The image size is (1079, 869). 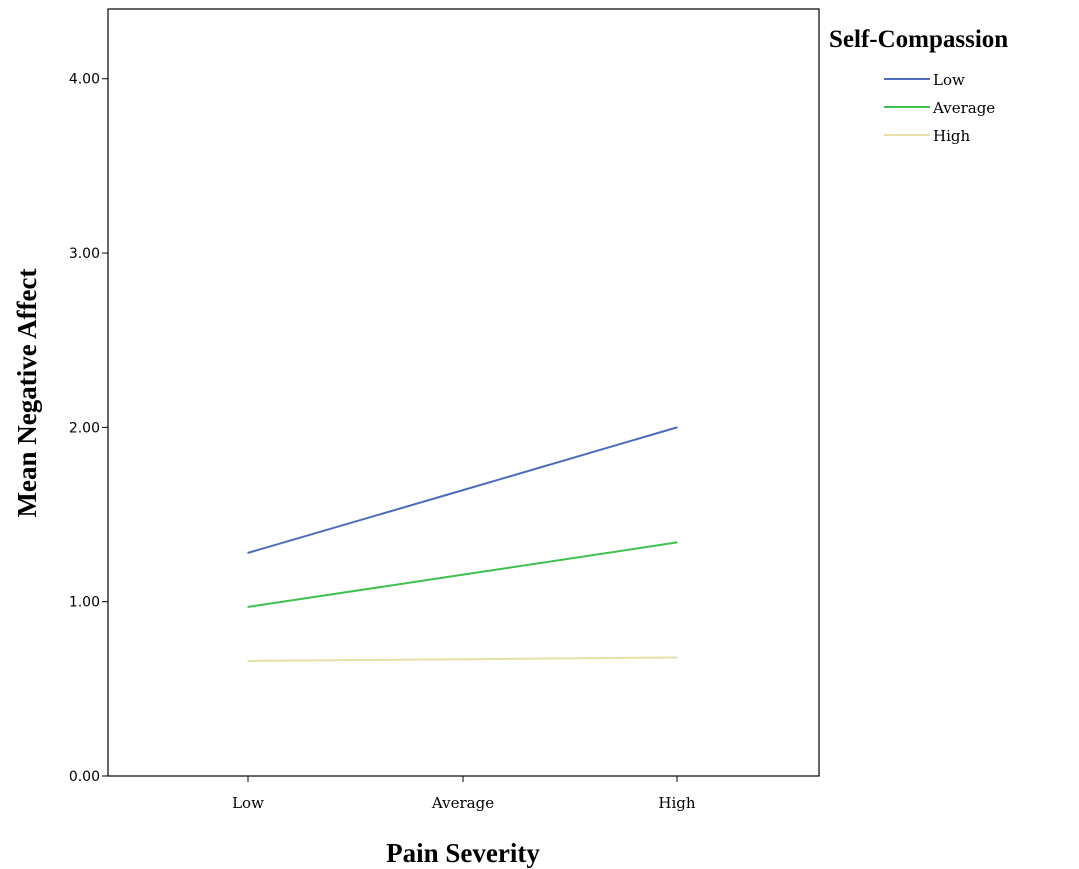 What do you see at coordinates (84, 777) in the screenshot?
I see `y-tick-label: 0.00` at bounding box center [84, 777].